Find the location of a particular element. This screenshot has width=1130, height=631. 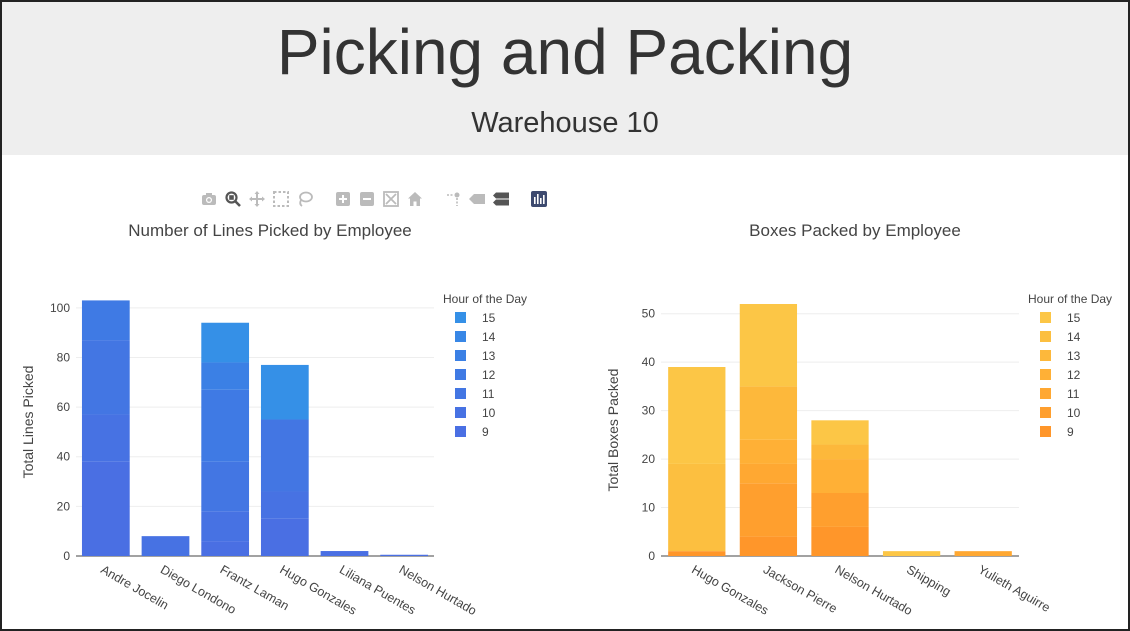

pan-icon is located at coordinates (257, 199).